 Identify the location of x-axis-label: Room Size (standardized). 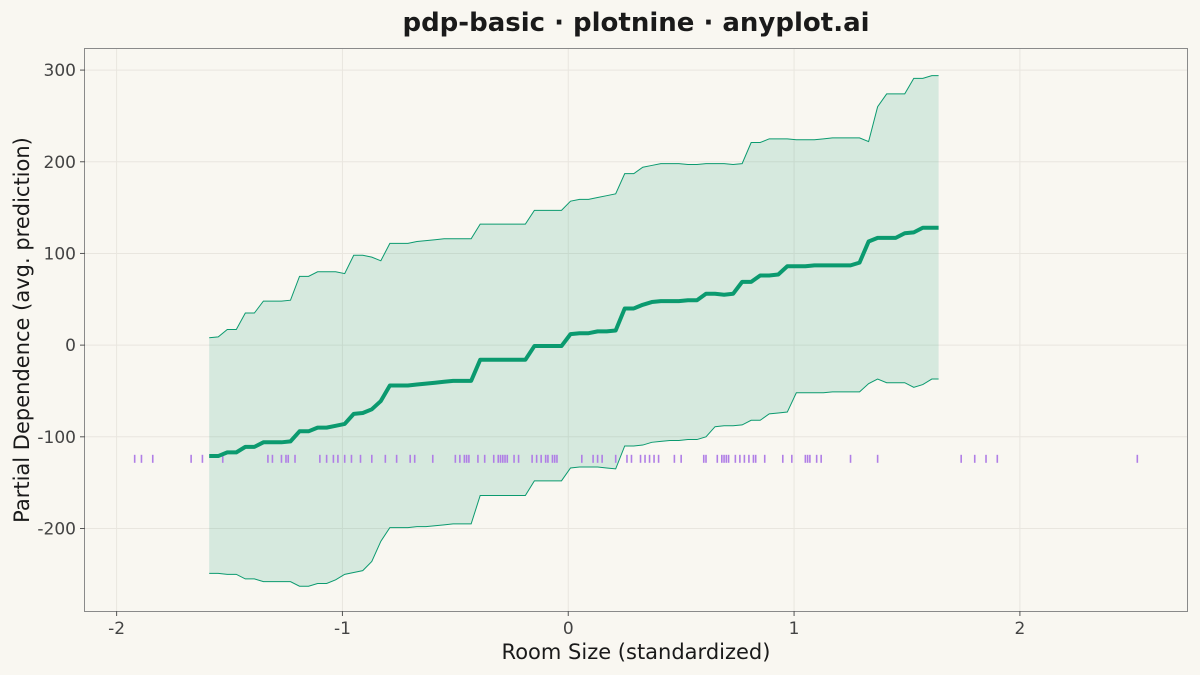
(636, 652).